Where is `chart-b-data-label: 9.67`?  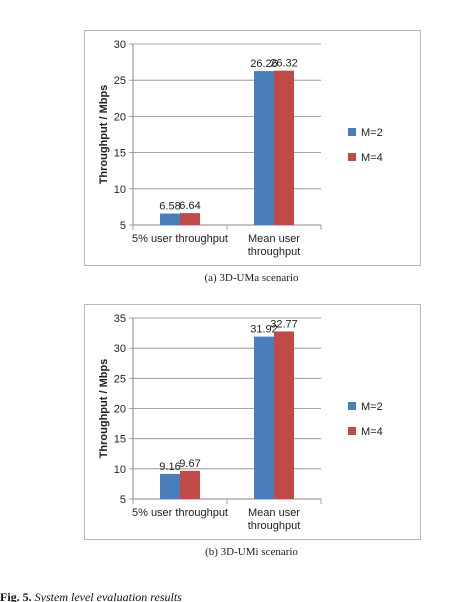 chart-b-data-label: 9.67 is located at coordinates (189, 464).